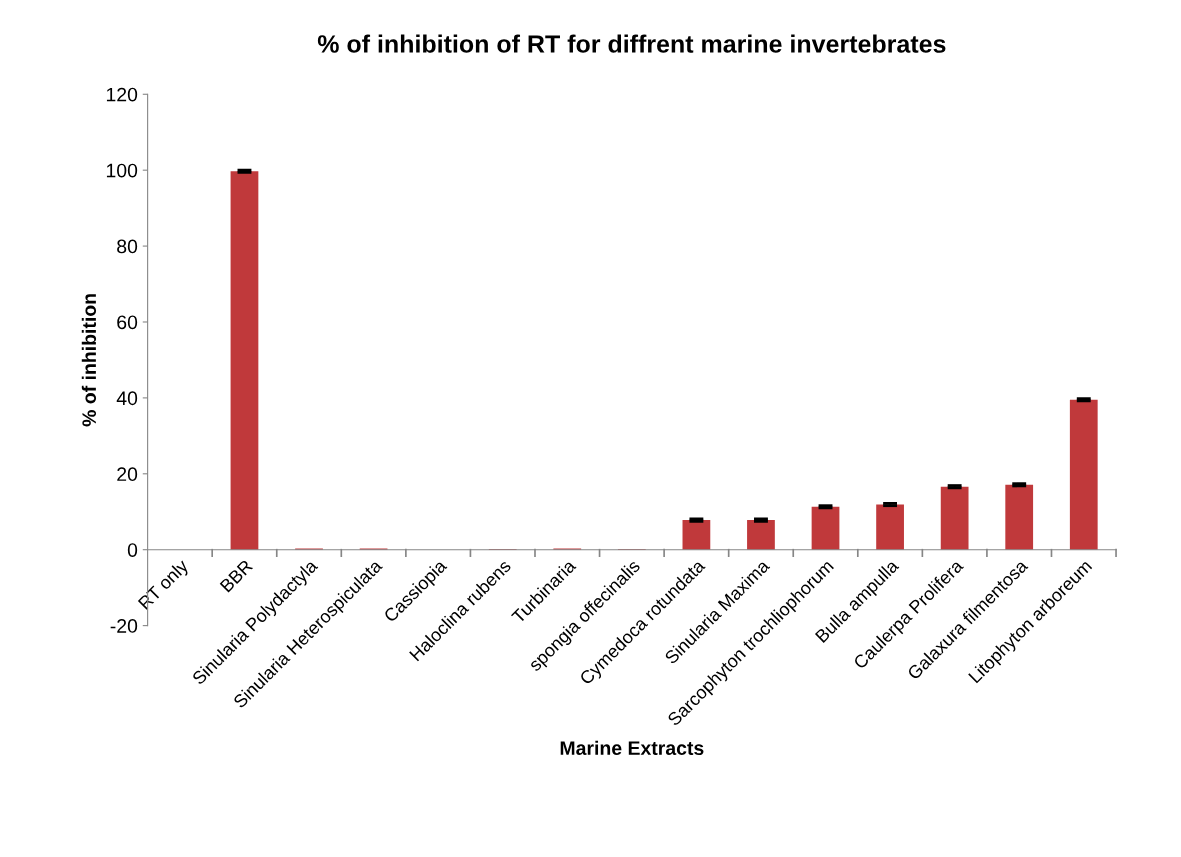 The width and height of the screenshot is (1181, 857). Describe the element at coordinates (632, 747) in the screenshot. I see `x-axis-title: Marine Extracts` at that location.